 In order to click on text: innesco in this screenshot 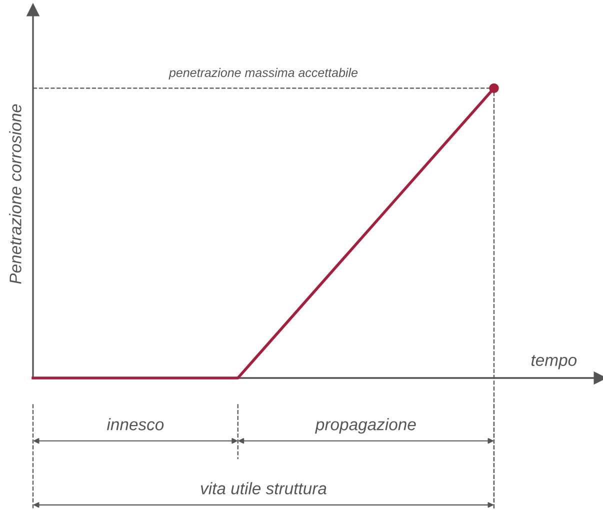, I will do `click(135, 424)`.